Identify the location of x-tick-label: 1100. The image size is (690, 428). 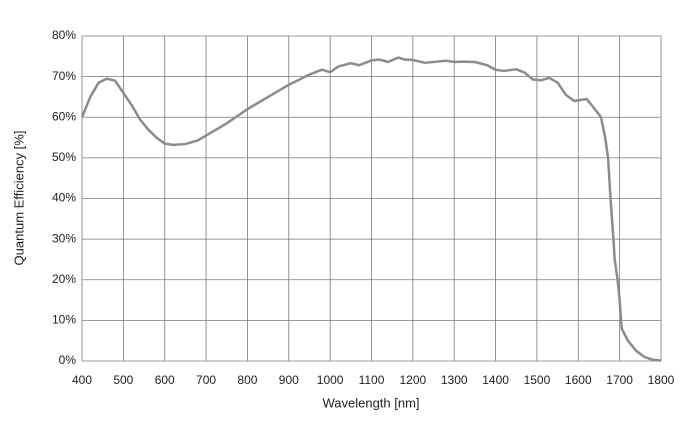
(372, 380).